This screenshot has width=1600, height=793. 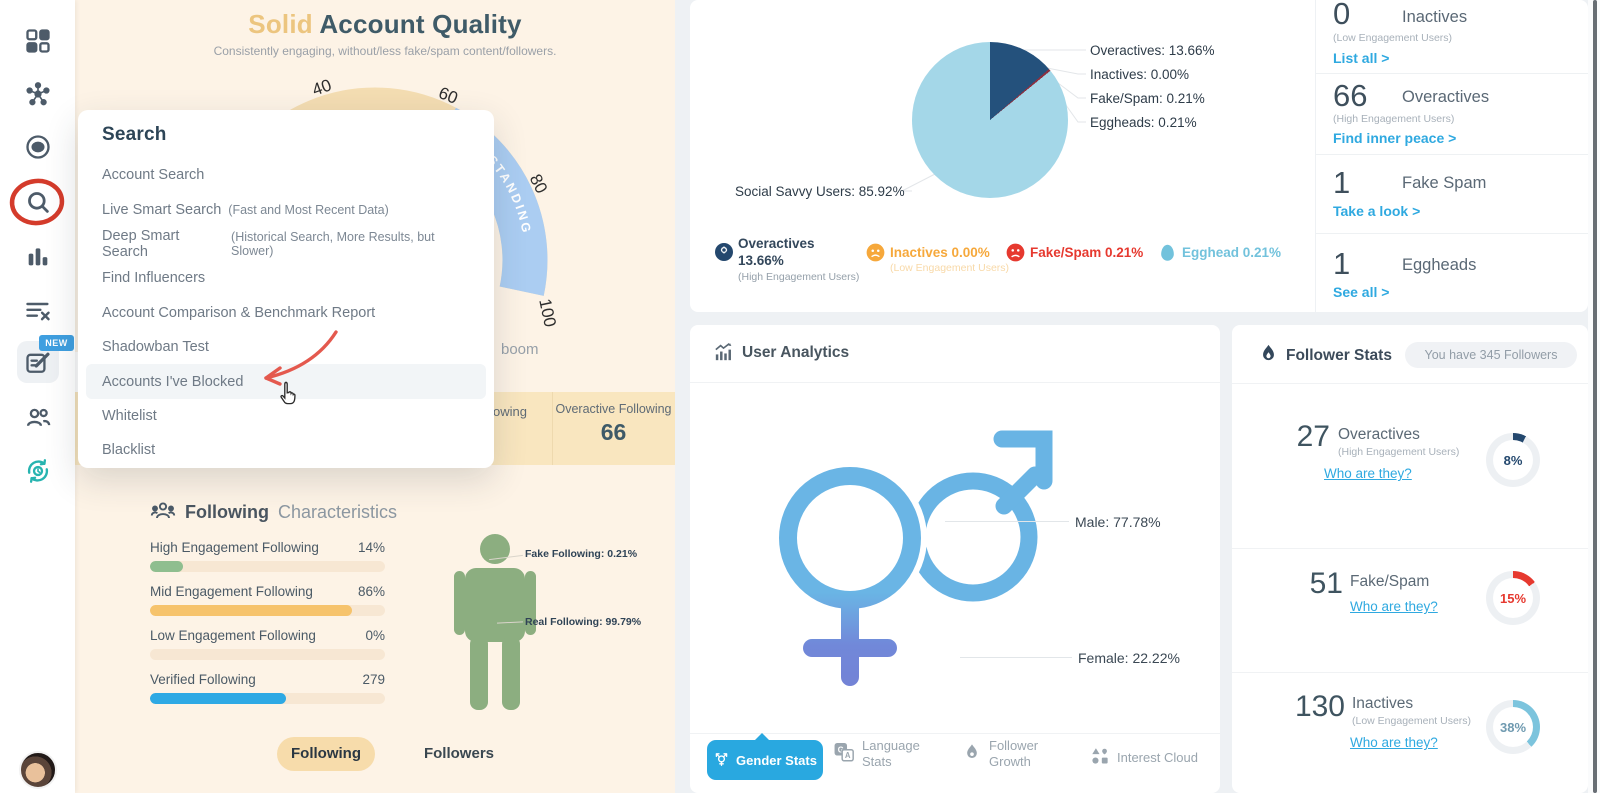 I want to click on tab-gender-stats: Gender Stats, so click(x=765, y=756).